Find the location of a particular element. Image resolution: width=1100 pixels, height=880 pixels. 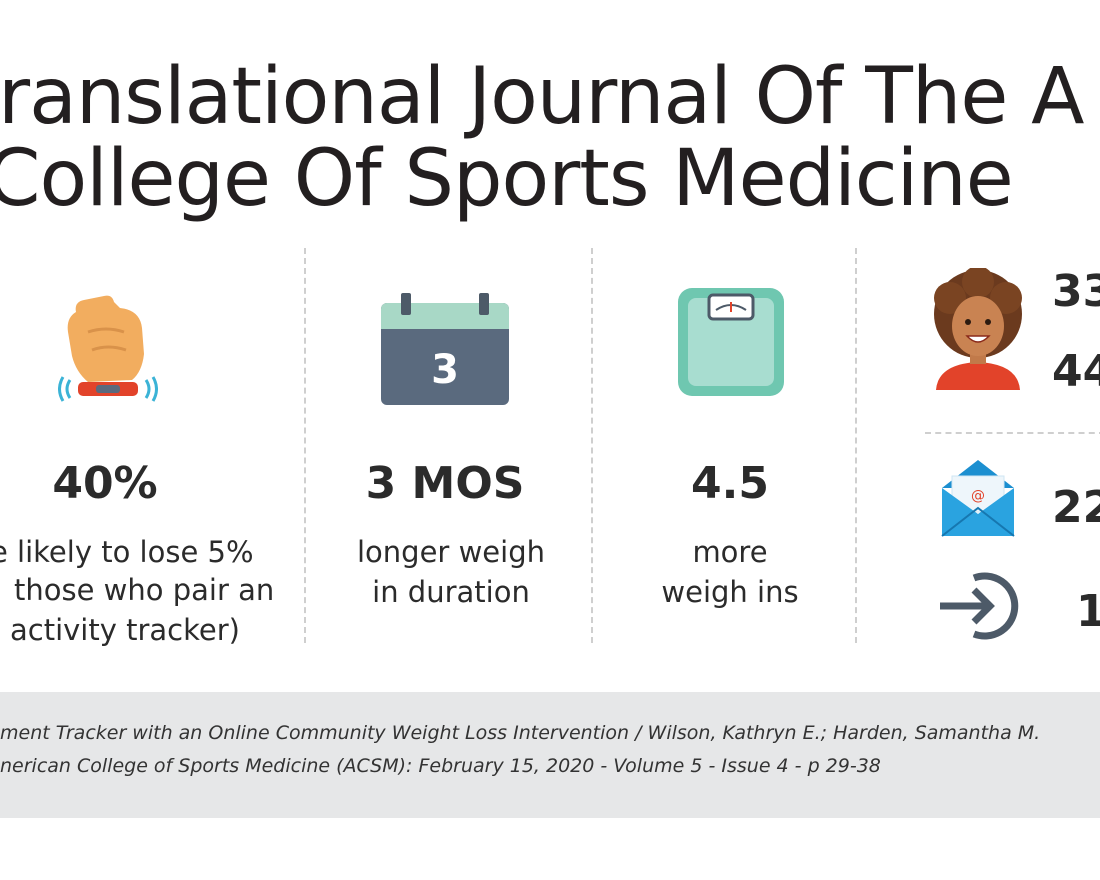

login-arrow-icon is located at coordinates (979, 606).